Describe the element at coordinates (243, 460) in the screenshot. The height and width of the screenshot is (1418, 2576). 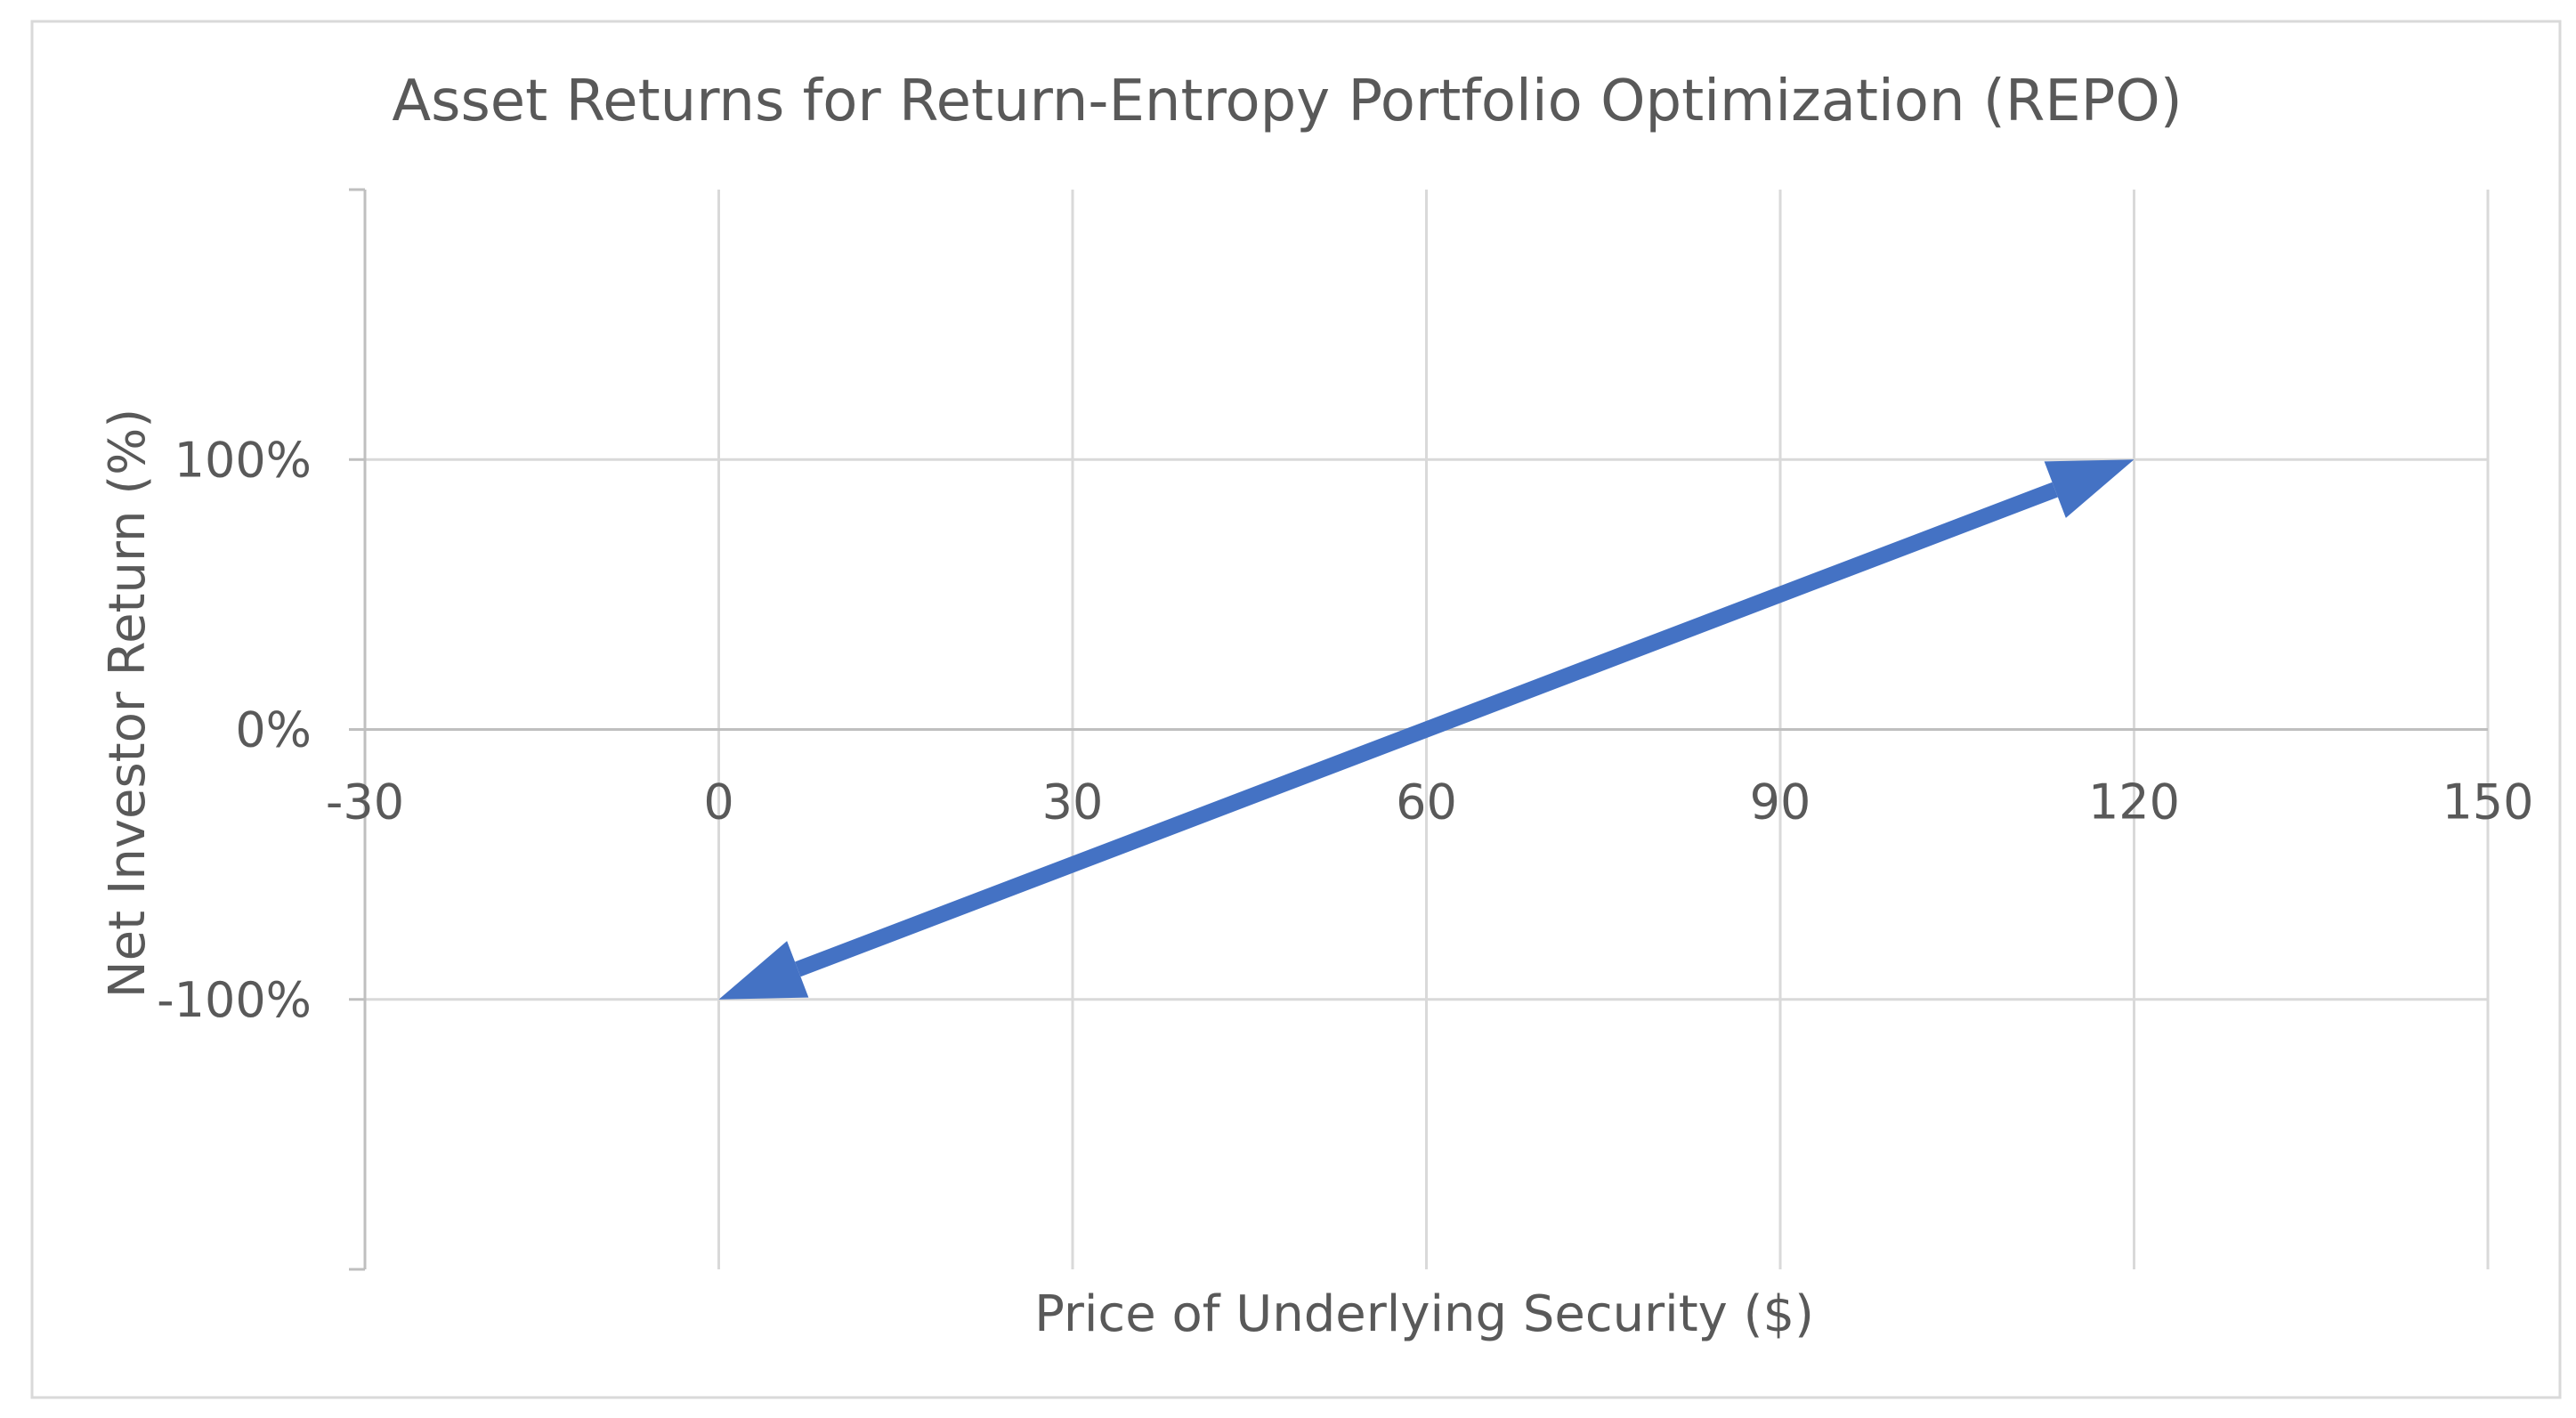
I see `y-tick-label: 100%` at that location.